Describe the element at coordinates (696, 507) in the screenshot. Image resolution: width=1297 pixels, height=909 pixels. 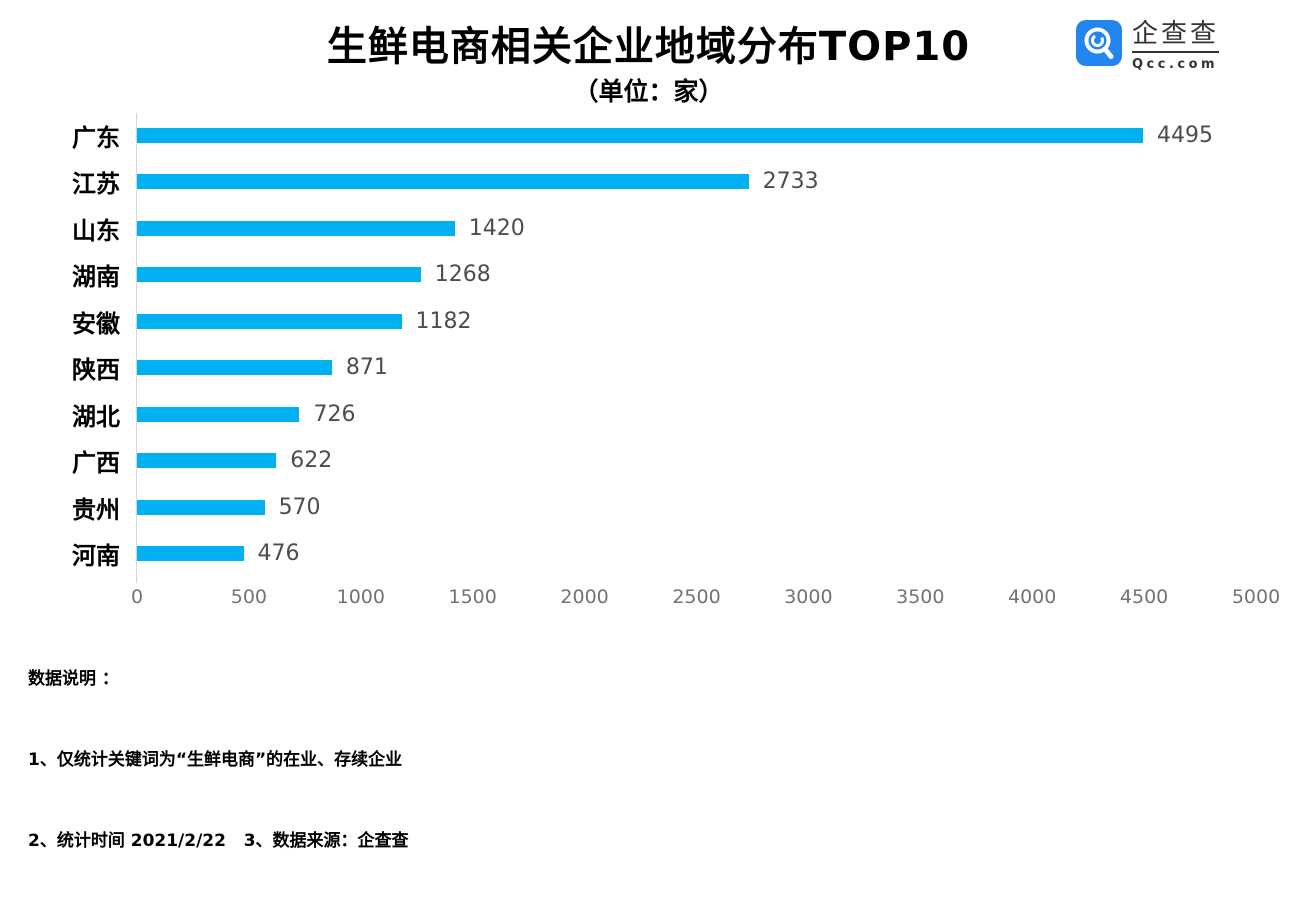
I see `bar-area: 570` at that location.